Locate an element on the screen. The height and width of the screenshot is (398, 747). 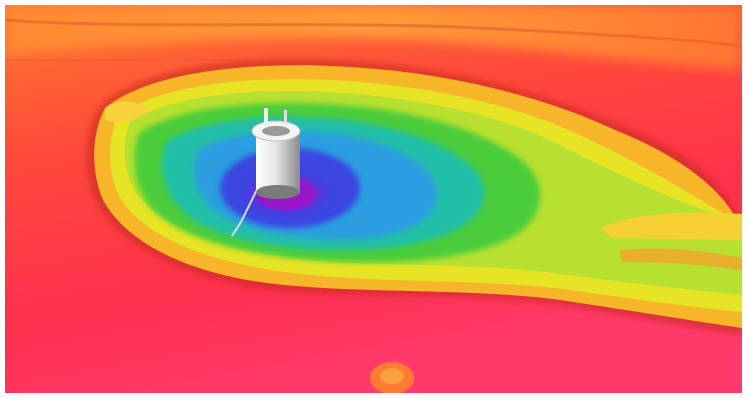
ridge-line is located at coordinates (373, 33).